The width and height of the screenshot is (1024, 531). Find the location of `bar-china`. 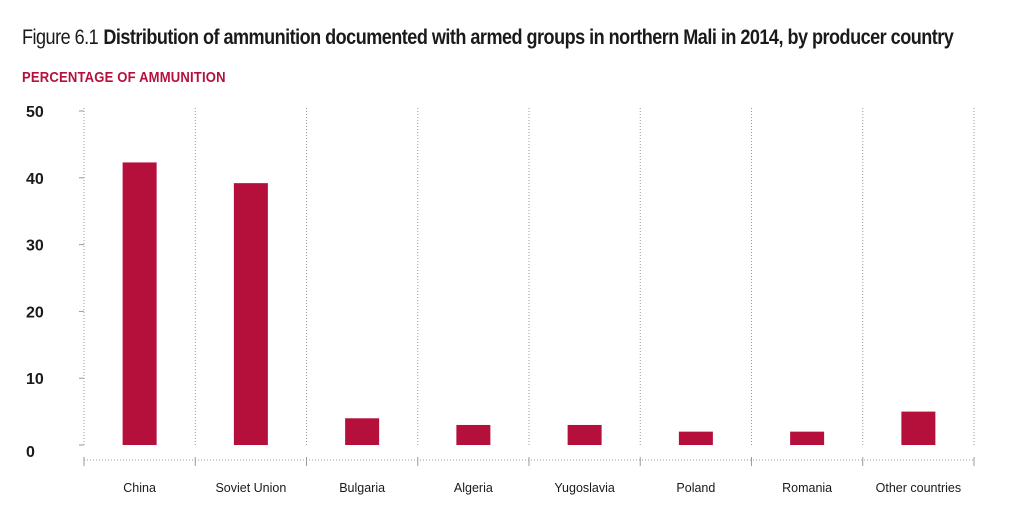

bar-china is located at coordinates (139, 303).